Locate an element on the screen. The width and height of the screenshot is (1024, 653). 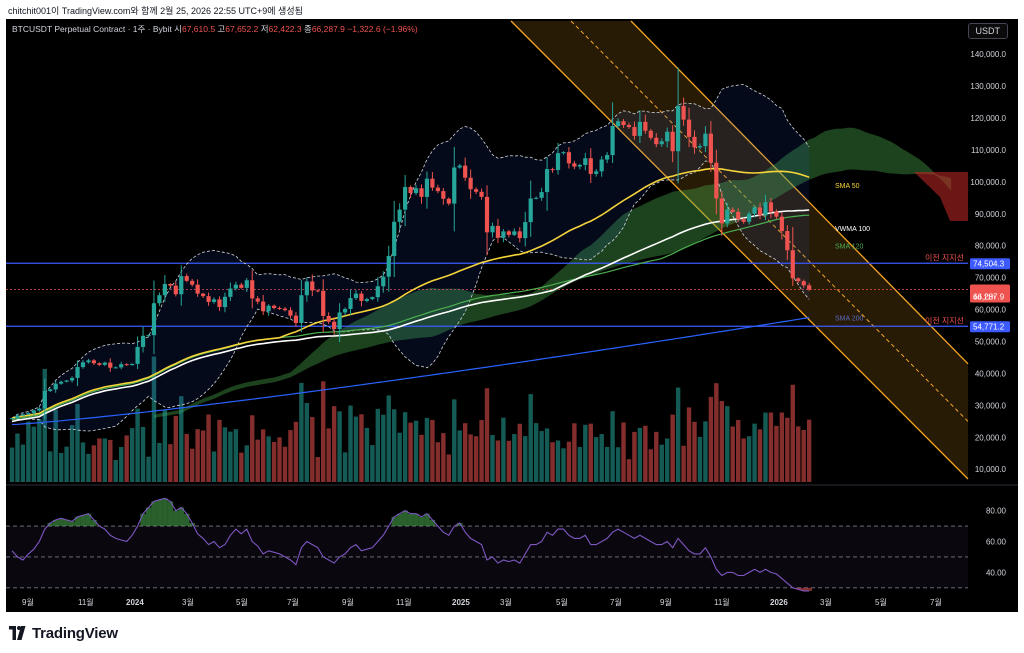
currency-badge: USDT is located at coordinates (987, 31).